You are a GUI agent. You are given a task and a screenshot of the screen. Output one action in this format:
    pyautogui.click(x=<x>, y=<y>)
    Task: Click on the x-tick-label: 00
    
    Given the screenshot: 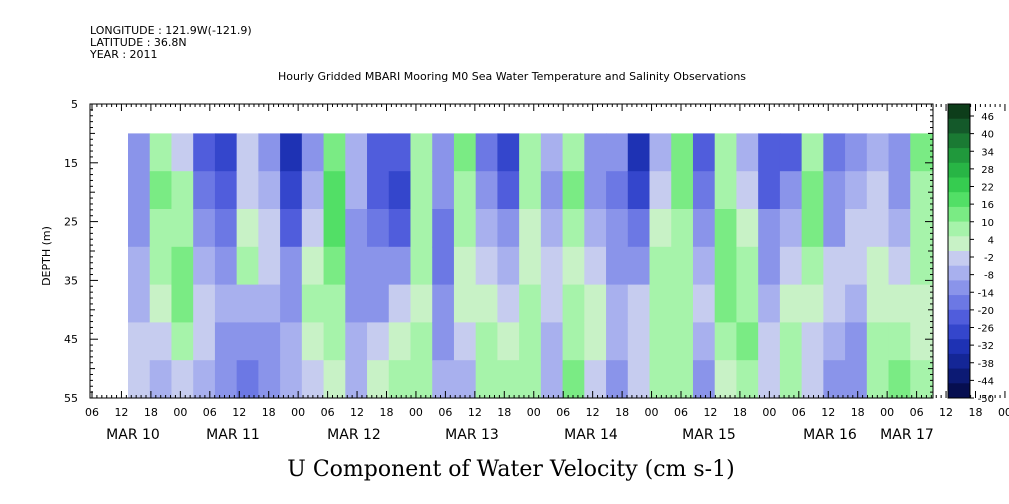 What is the action you would take?
    pyautogui.click(x=652, y=412)
    